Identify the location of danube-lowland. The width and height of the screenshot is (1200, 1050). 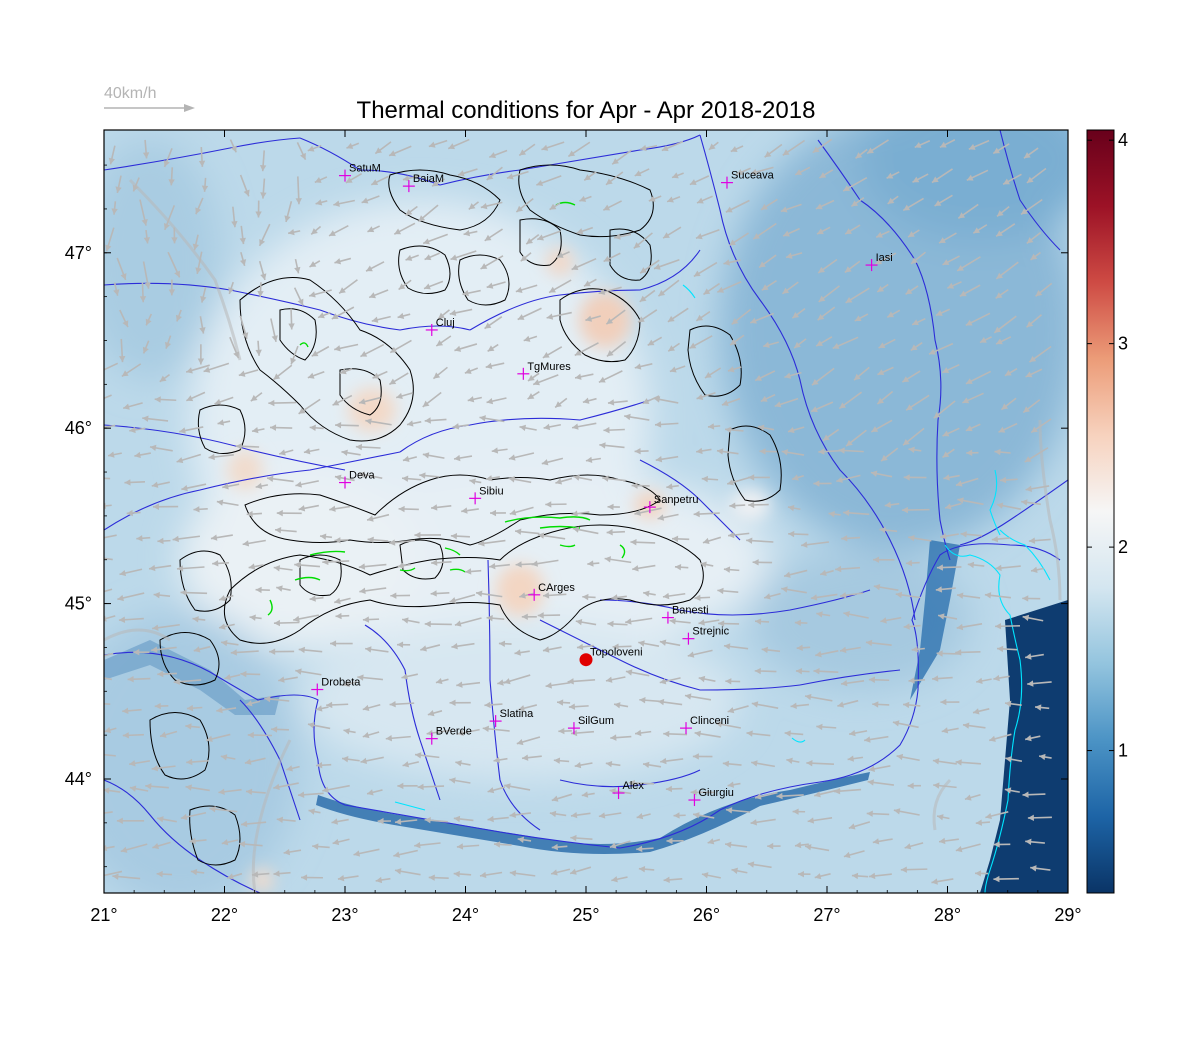
(593, 813).